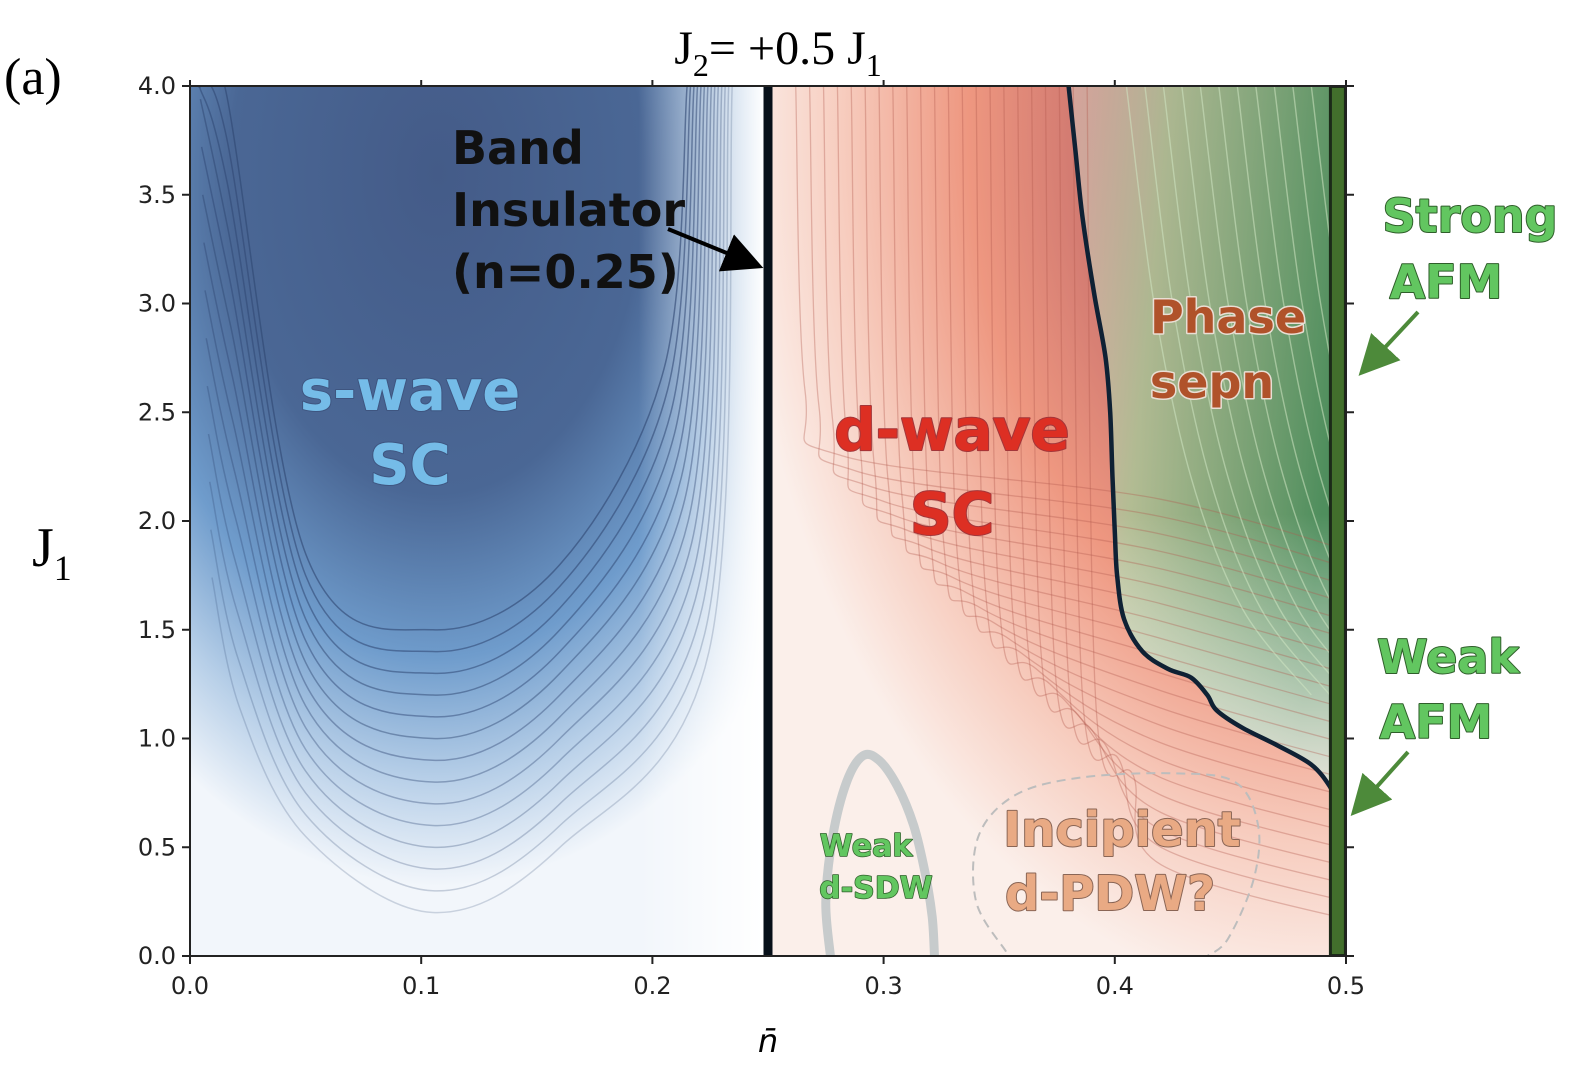 The height and width of the screenshot is (1084, 1594). What do you see at coordinates (876, 888) in the screenshot?
I see `svg-text: d-SDW` at bounding box center [876, 888].